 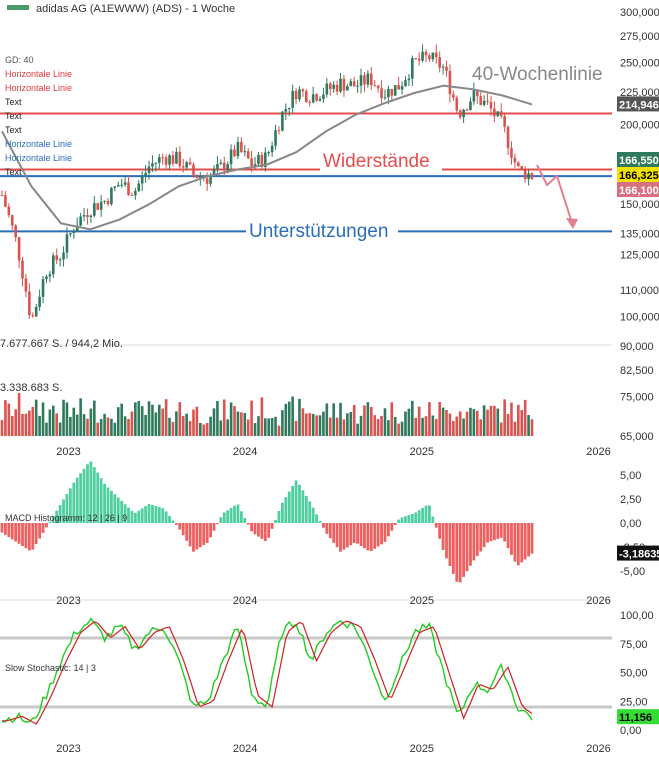 What do you see at coordinates (630, 476) in the screenshot?
I see `macd-y-tick-label: 5,00` at bounding box center [630, 476].